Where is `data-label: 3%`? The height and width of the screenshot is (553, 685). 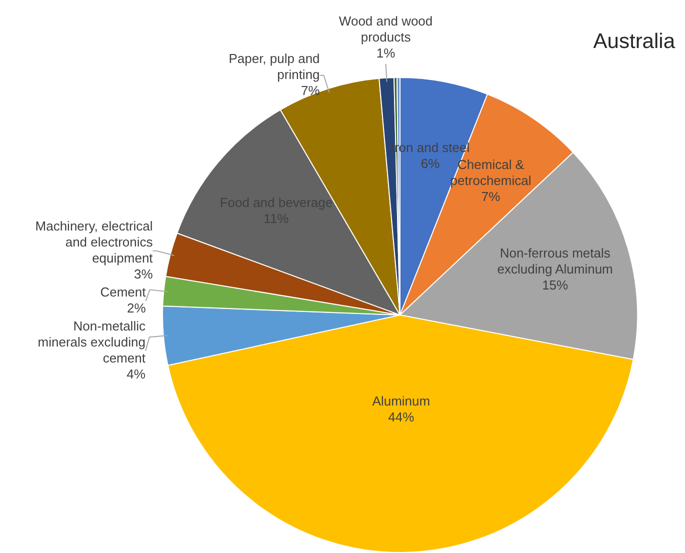 data-label: 3% is located at coordinates (144, 274).